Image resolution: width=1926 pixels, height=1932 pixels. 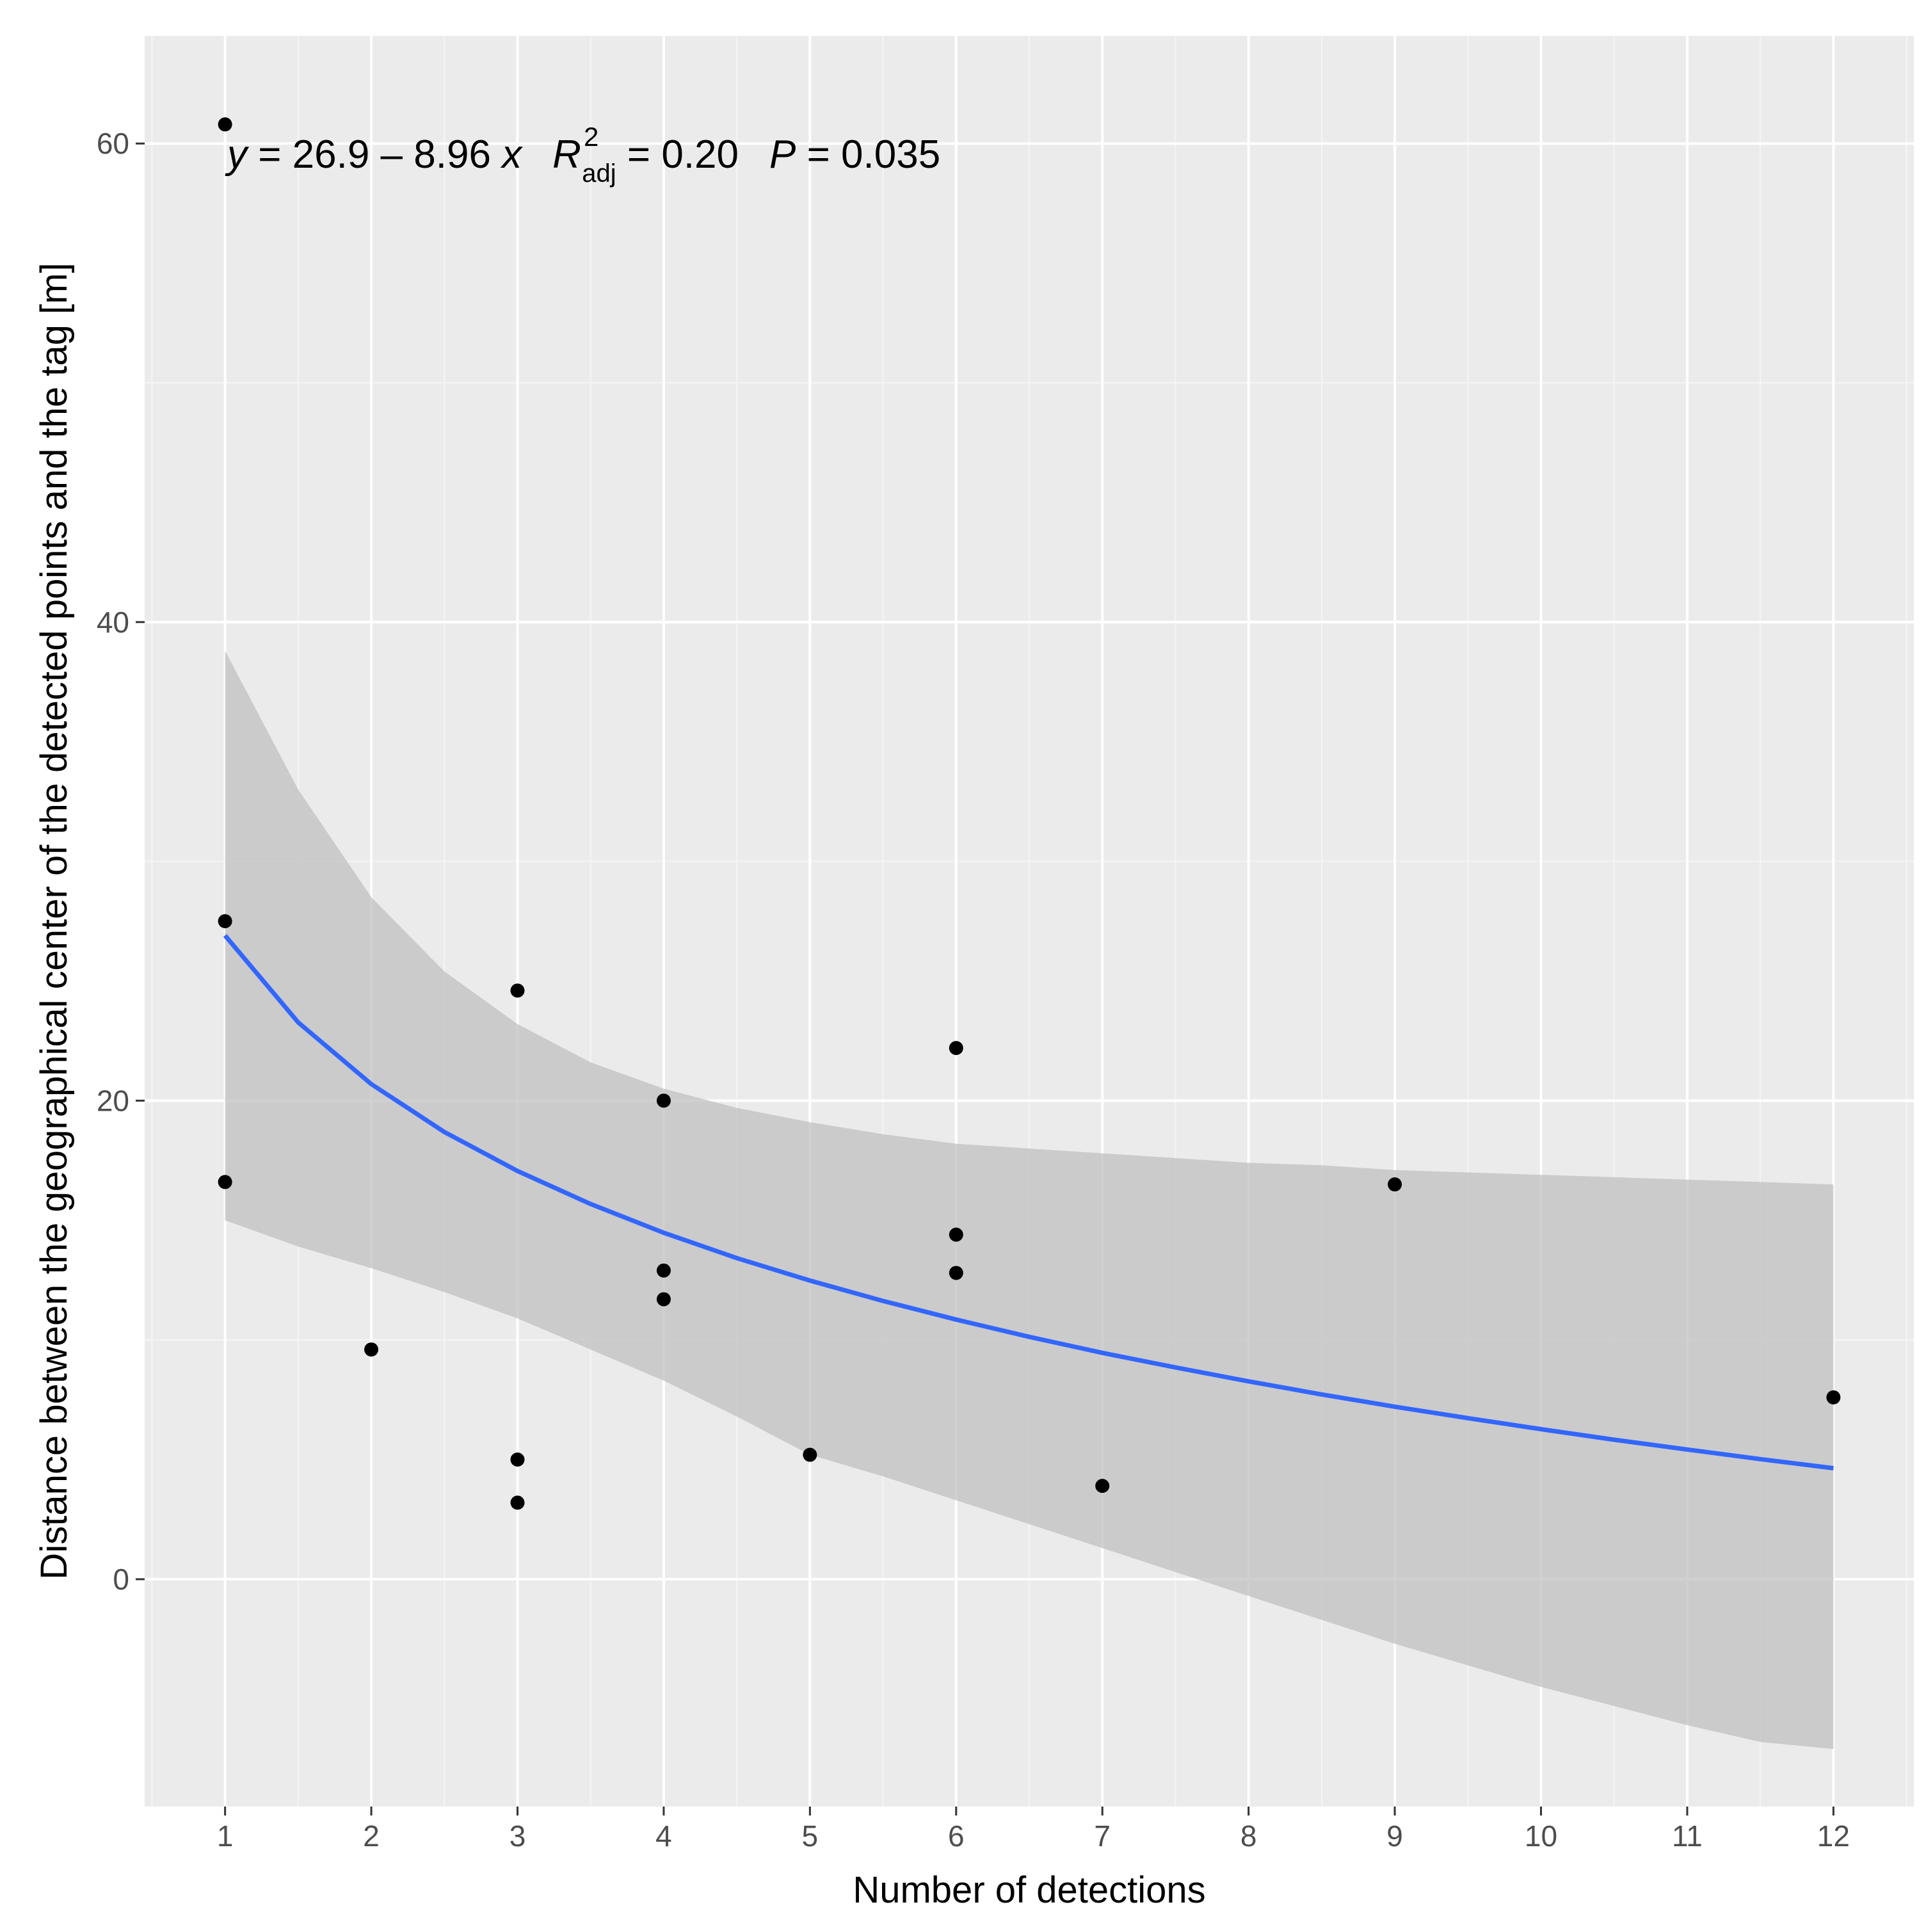 I want to click on x-tick-label: 3, so click(x=518, y=1836).